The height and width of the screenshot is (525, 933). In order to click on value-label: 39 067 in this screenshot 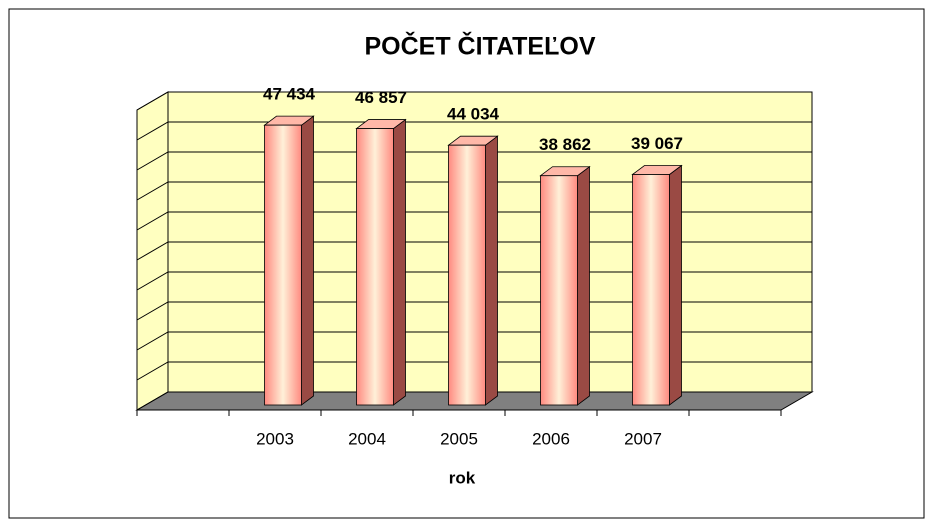, I will do `click(657, 143)`.